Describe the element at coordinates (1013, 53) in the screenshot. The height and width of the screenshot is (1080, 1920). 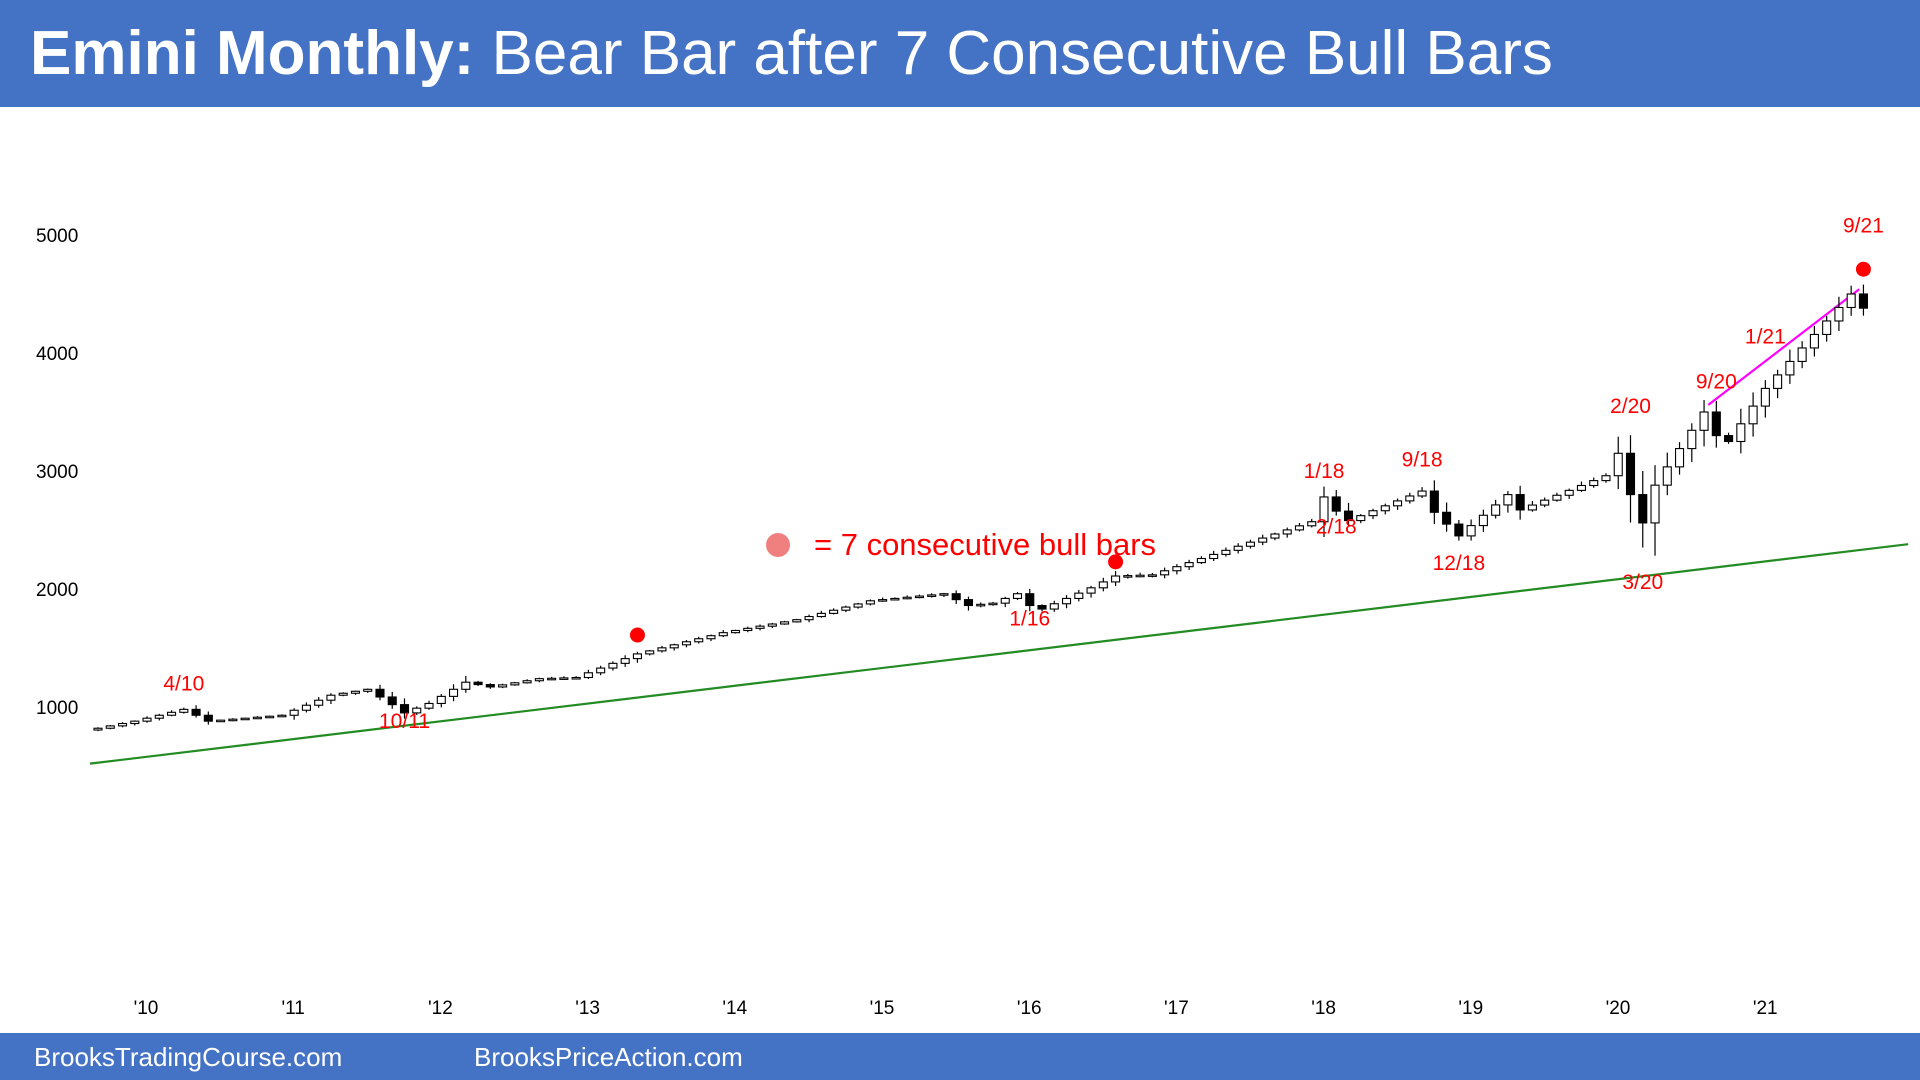
I see `chart-title-rest: Bear Bar after 7 Consecutive Bull Bars` at that location.